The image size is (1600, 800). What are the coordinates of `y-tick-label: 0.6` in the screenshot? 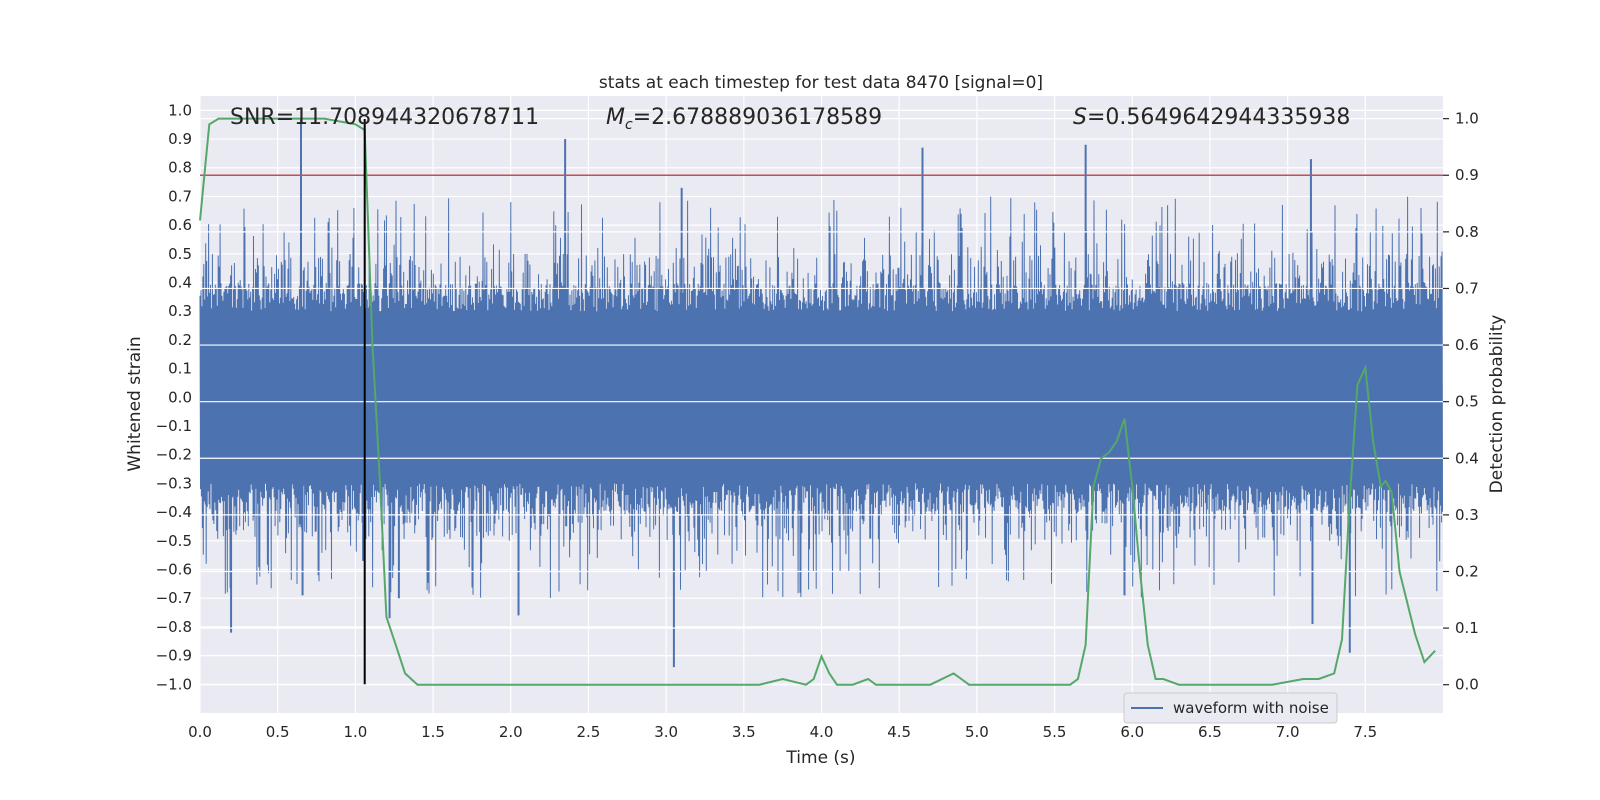 It's located at (180, 225).